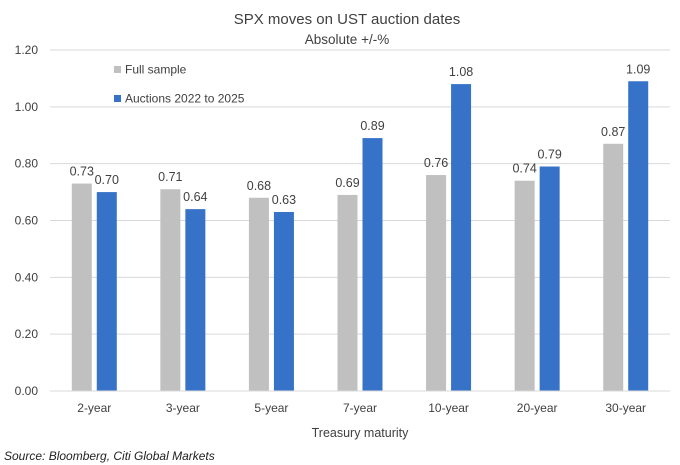 The height and width of the screenshot is (465, 680). Describe the element at coordinates (436, 283) in the screenshot. I see `bar-full-sample-10-year` at that location.